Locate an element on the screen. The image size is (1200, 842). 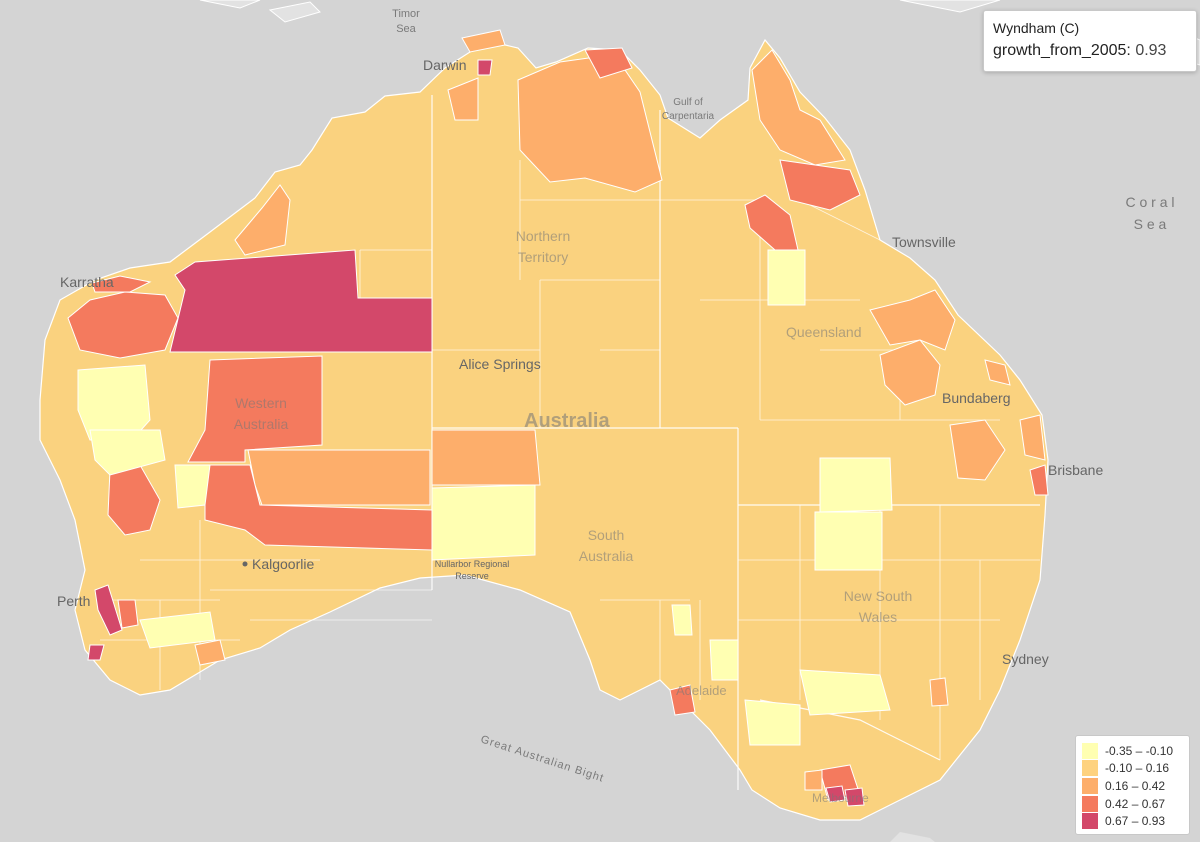
region-laverton is located at coordinates (339, 477).